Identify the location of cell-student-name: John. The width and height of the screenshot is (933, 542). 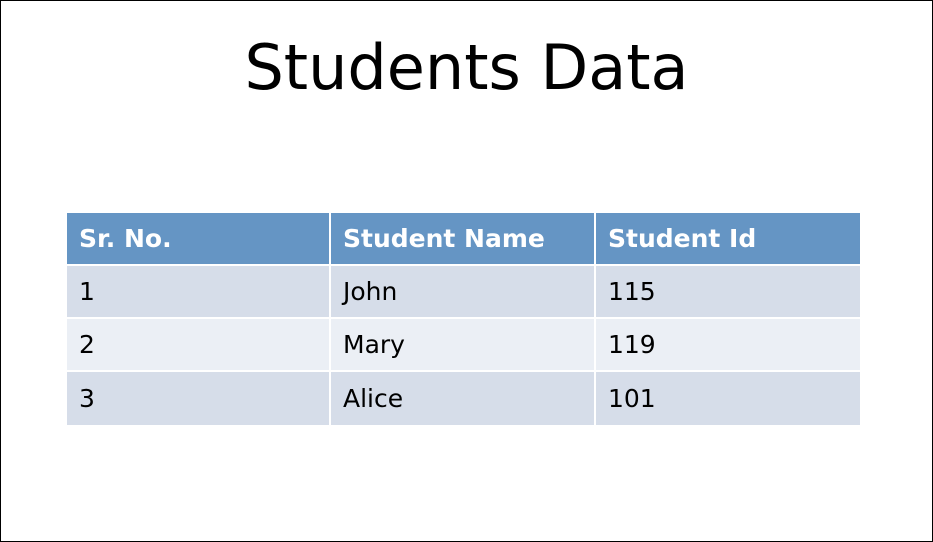
(463, 292).